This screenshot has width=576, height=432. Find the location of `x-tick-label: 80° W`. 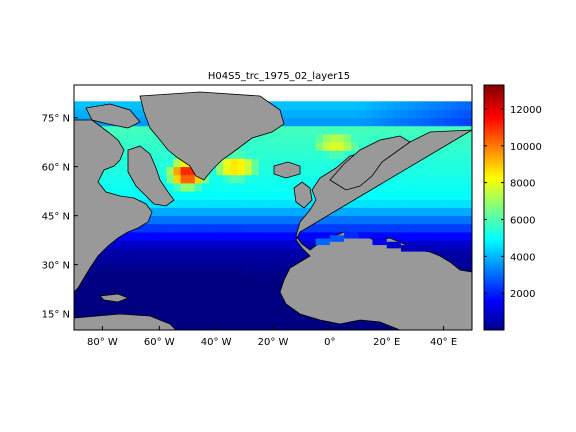

x-tick-label: 80° W is located at coordinates (102, 342).